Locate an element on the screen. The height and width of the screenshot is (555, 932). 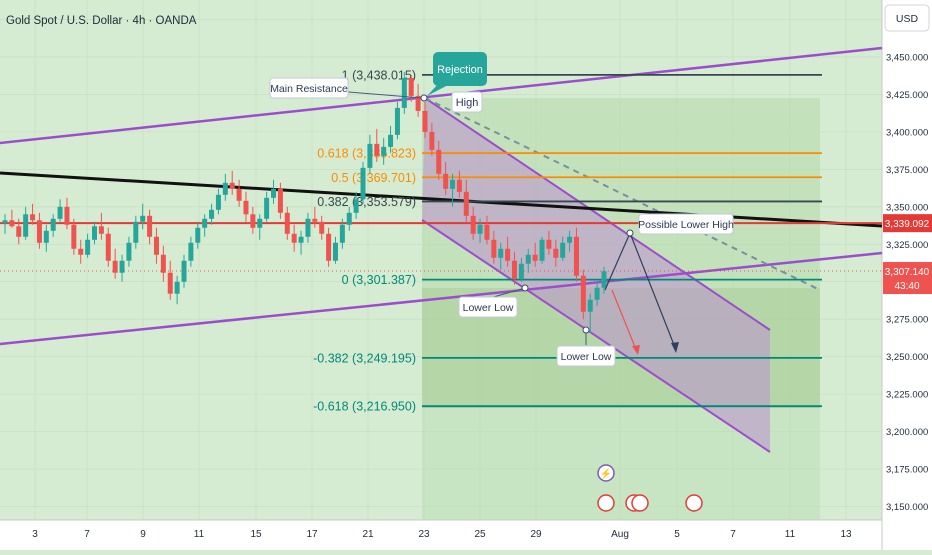
x-tick-label: Aug is located at coordinates (620, 534).